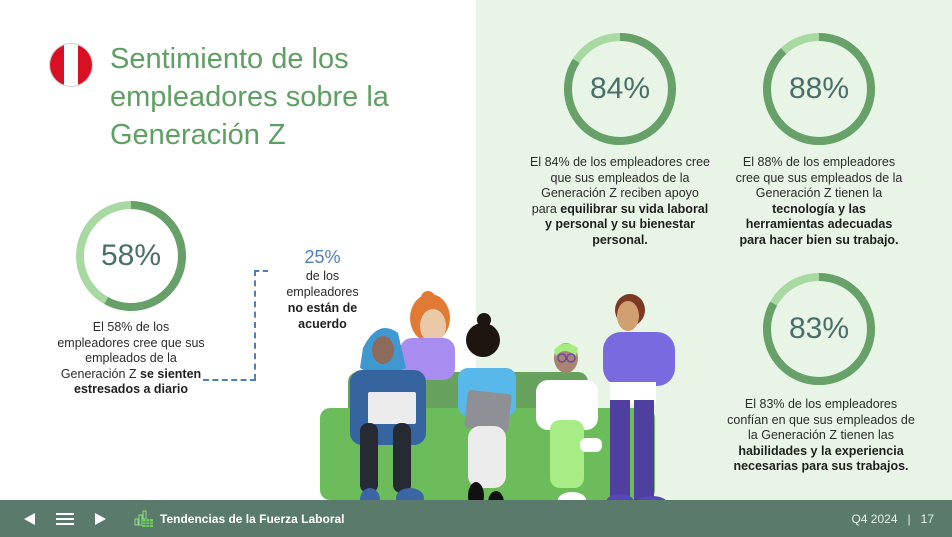 This screenshot has width=952, height=537. Describe the element at coordinates (198, 135) in the screenshot. I see `title-line-3: Generación Z` at that location.